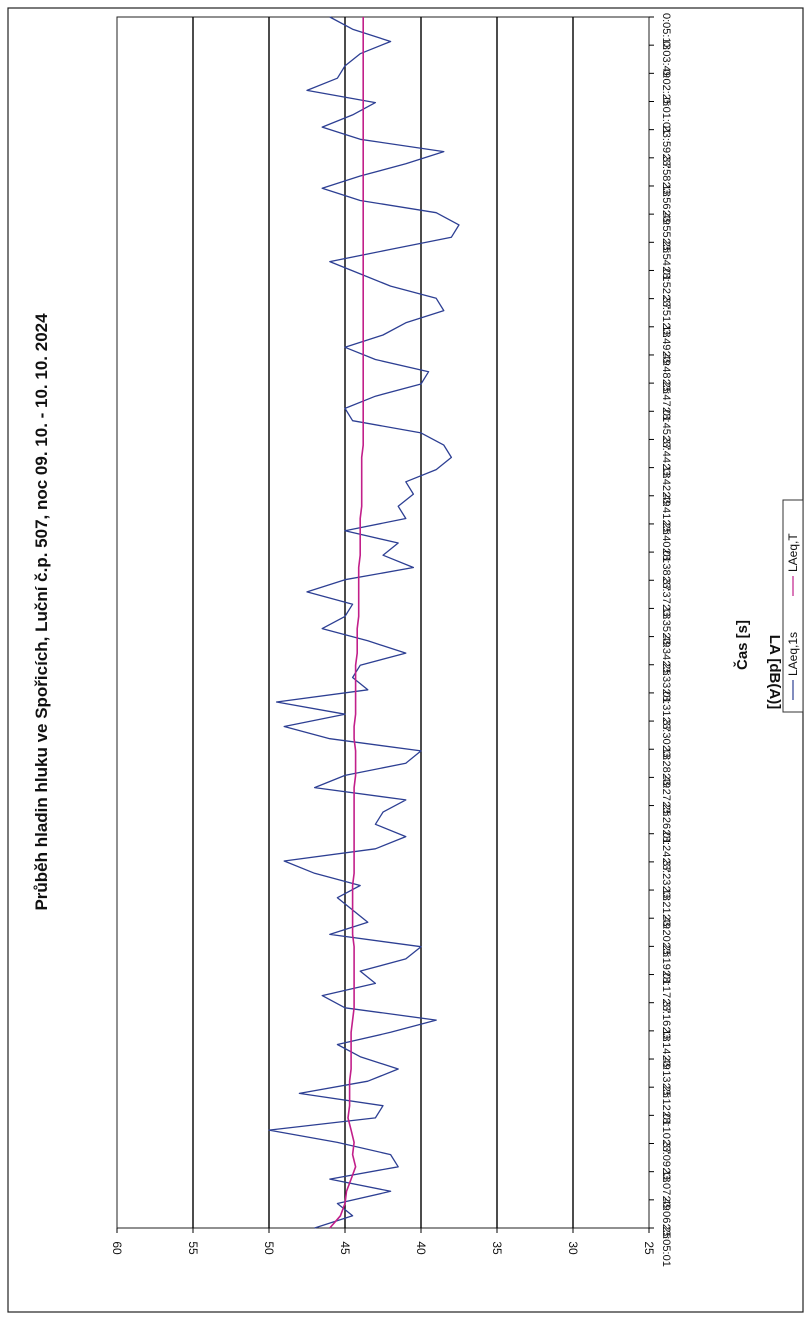  I want to click on legend: LAeq,1s LAeq,T, so click(793, 606).